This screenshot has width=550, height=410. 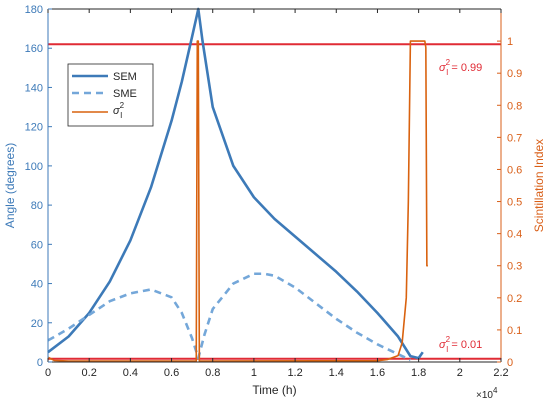 What do you see at coordinates (110, 95) in the screenshot?
I see `legend-box` at bounding box center [110, 95].